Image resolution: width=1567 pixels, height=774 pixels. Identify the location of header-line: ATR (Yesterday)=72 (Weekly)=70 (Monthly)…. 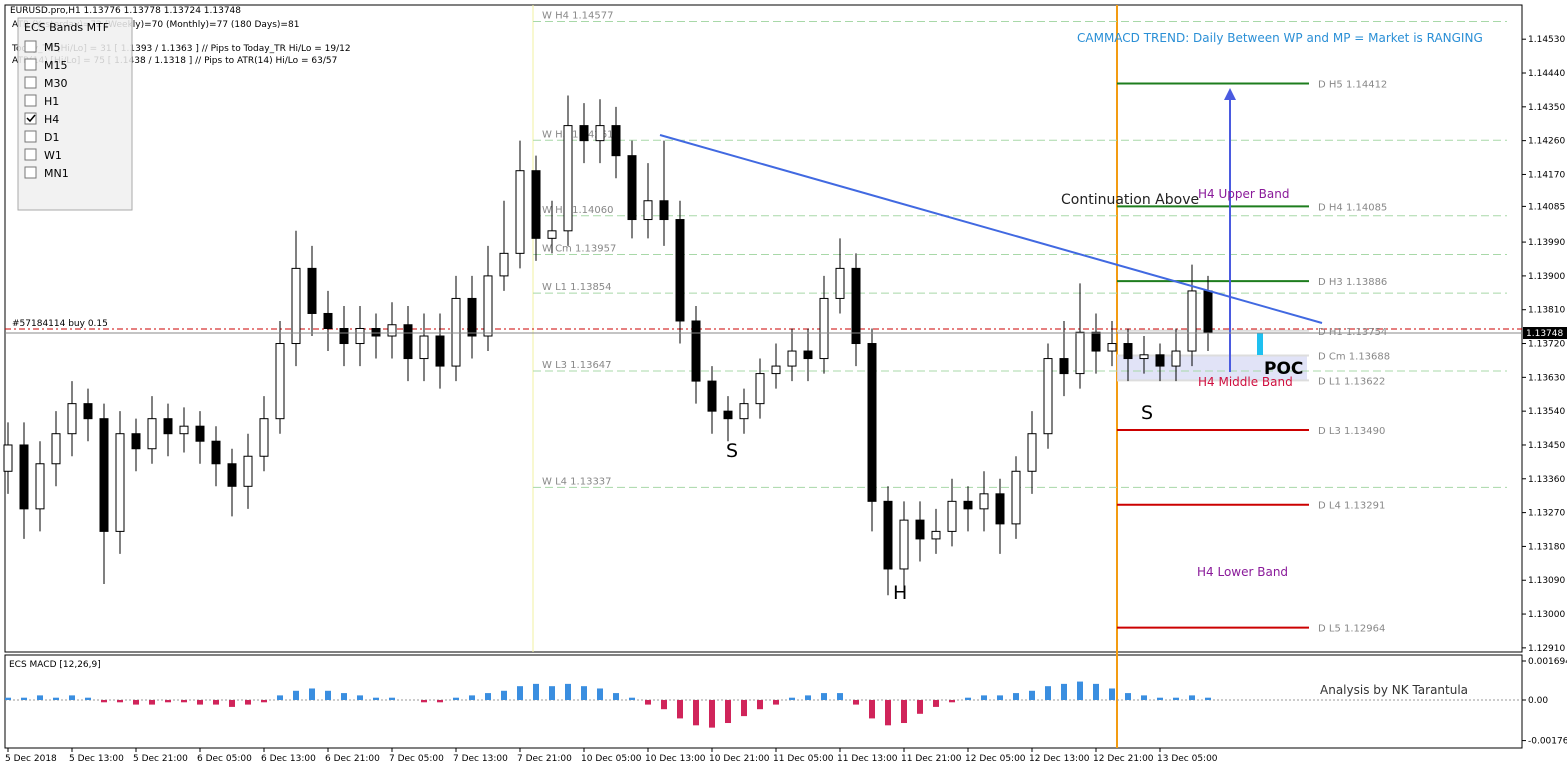
(155, 25).